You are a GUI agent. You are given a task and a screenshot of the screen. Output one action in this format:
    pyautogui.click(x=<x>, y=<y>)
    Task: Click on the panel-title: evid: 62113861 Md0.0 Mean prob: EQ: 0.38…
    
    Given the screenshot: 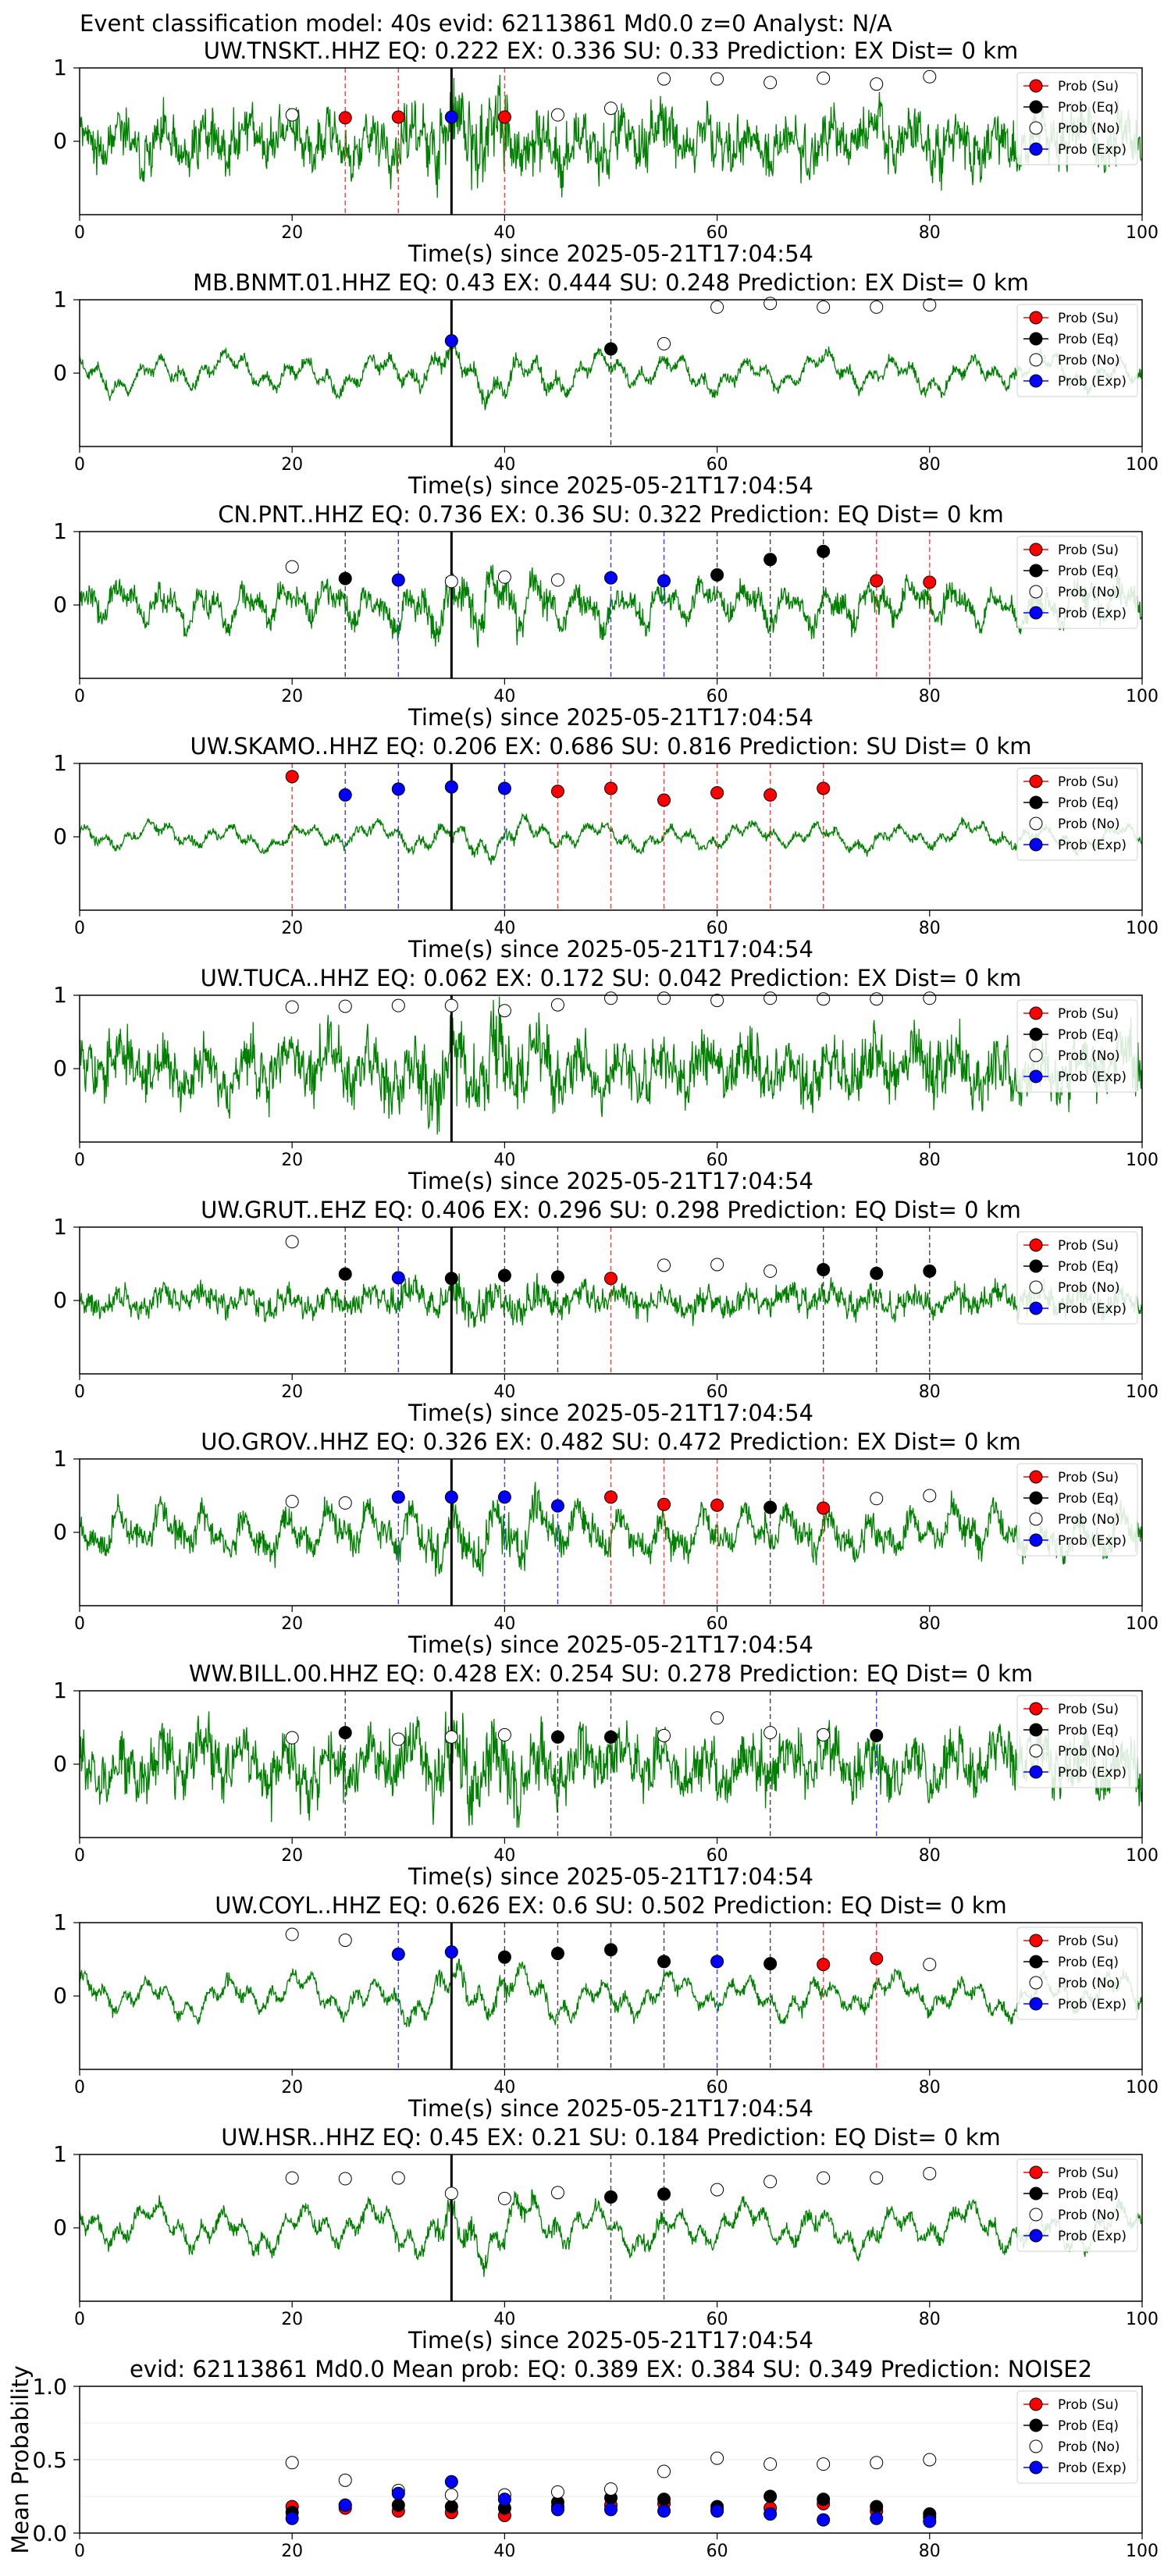 What is the action you would take?
    pyautogui.click(x=611, y=2369)
    